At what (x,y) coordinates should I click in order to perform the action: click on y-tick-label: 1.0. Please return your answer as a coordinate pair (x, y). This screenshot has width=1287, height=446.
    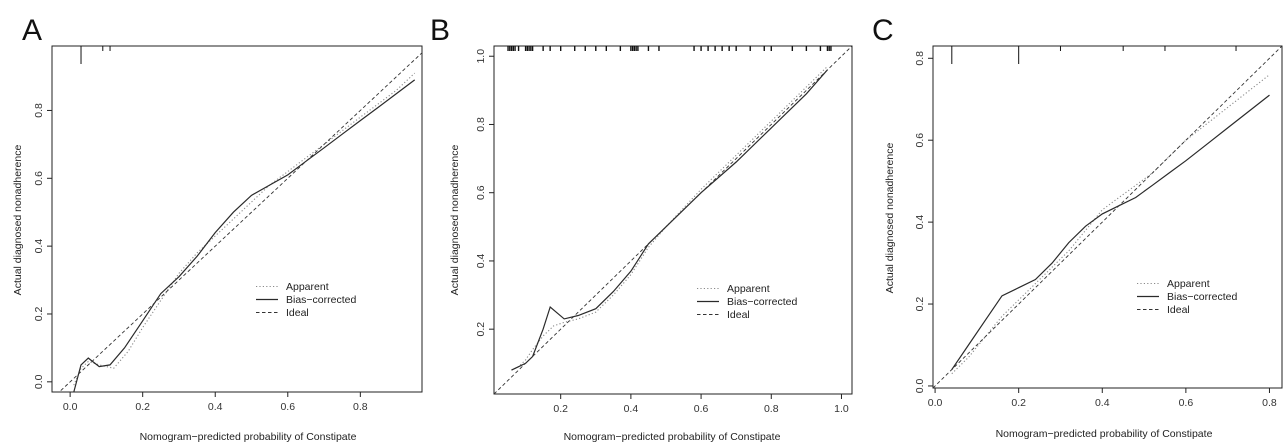
    Looking at the image, I should click on (481, 56).